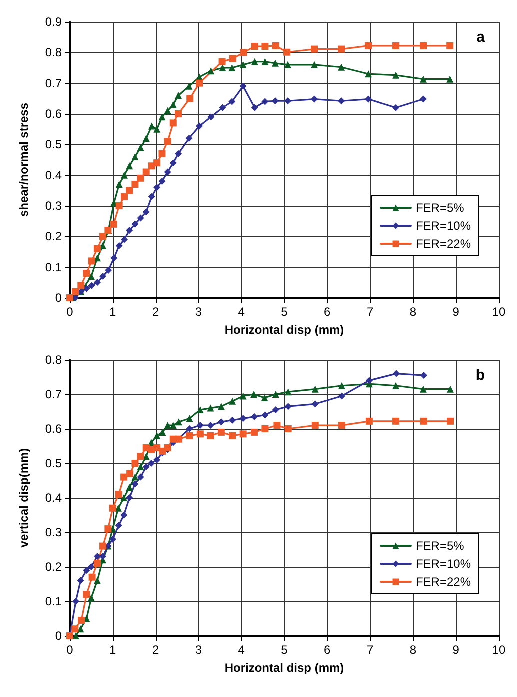 This screenshot has width=517, height=697. Describe the element at coordinates (456, 650) in the screenshot. I see `x-tick-label: 9` at that location.